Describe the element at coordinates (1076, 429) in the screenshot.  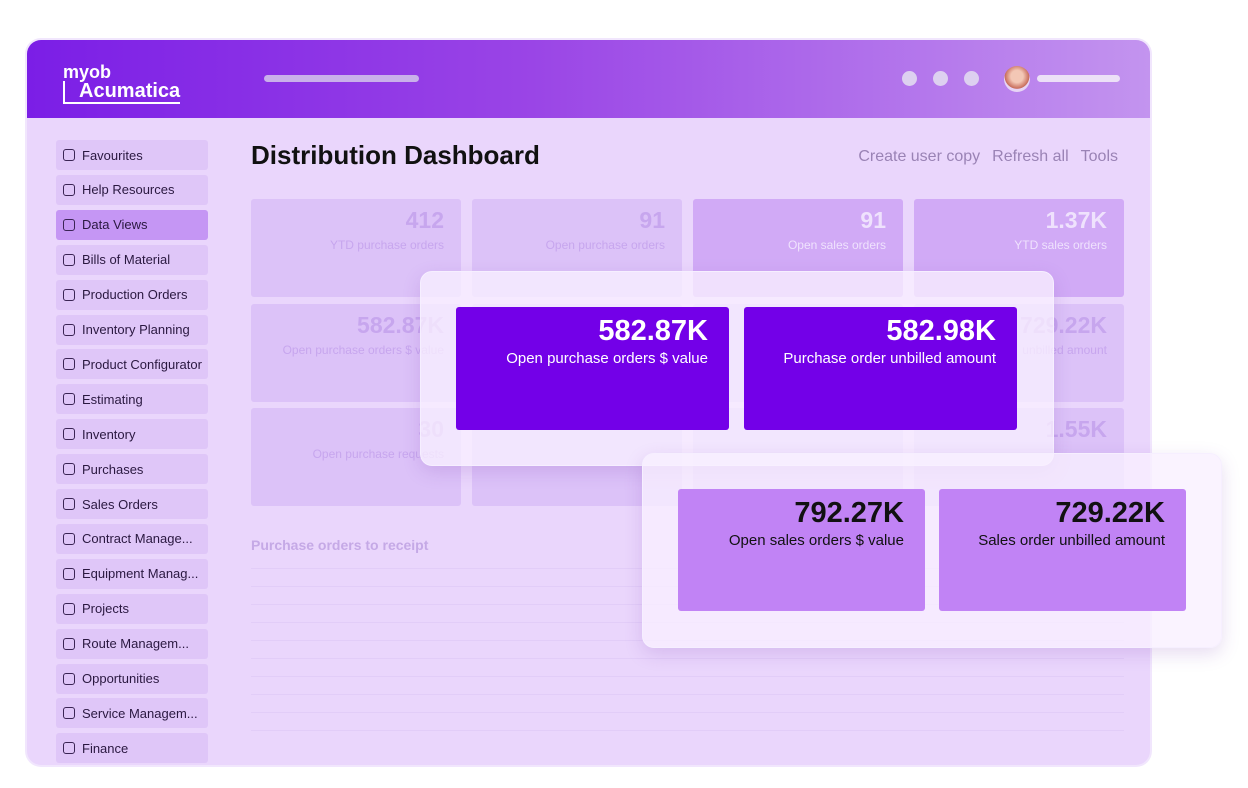
I see `kpi-value: 1.55K` at that location.